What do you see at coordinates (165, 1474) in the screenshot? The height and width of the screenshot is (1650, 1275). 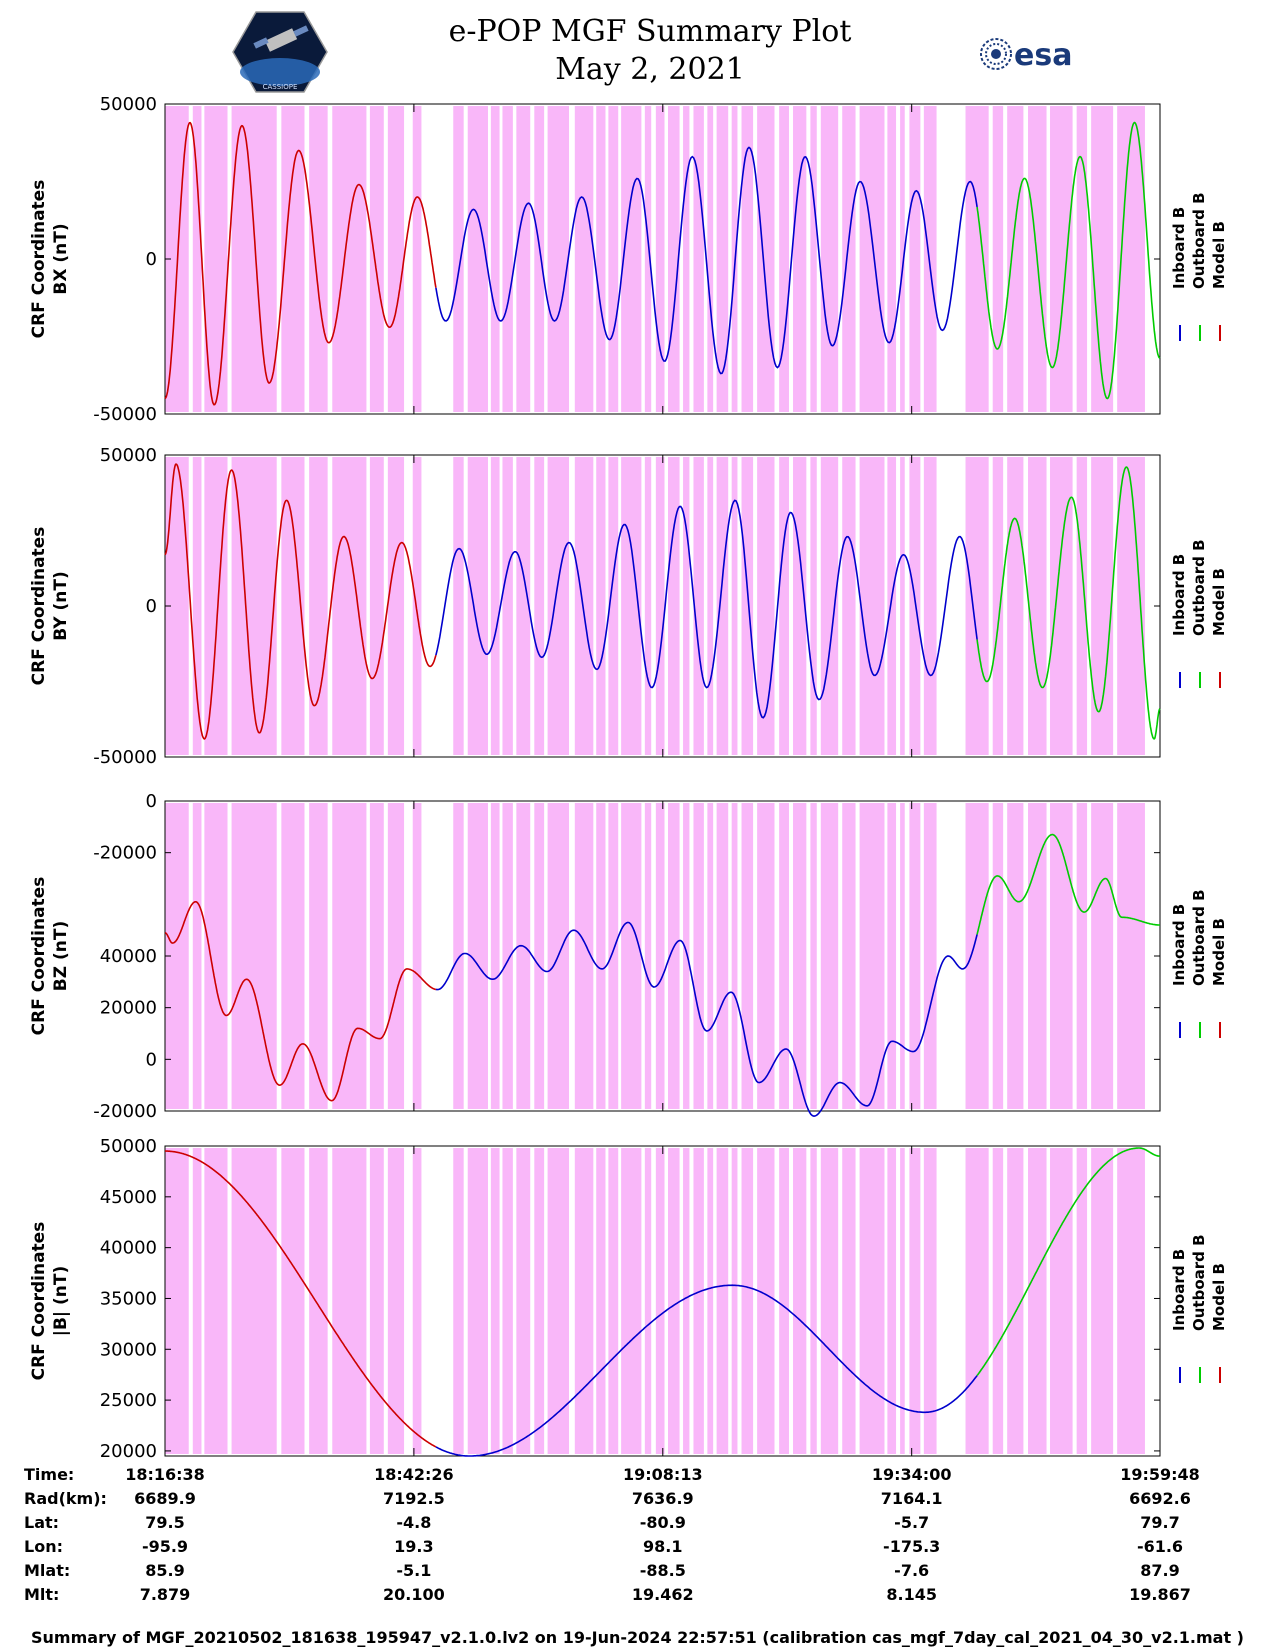 I see `table-cell: 18:16:38` at bounding box center [165, 1474].